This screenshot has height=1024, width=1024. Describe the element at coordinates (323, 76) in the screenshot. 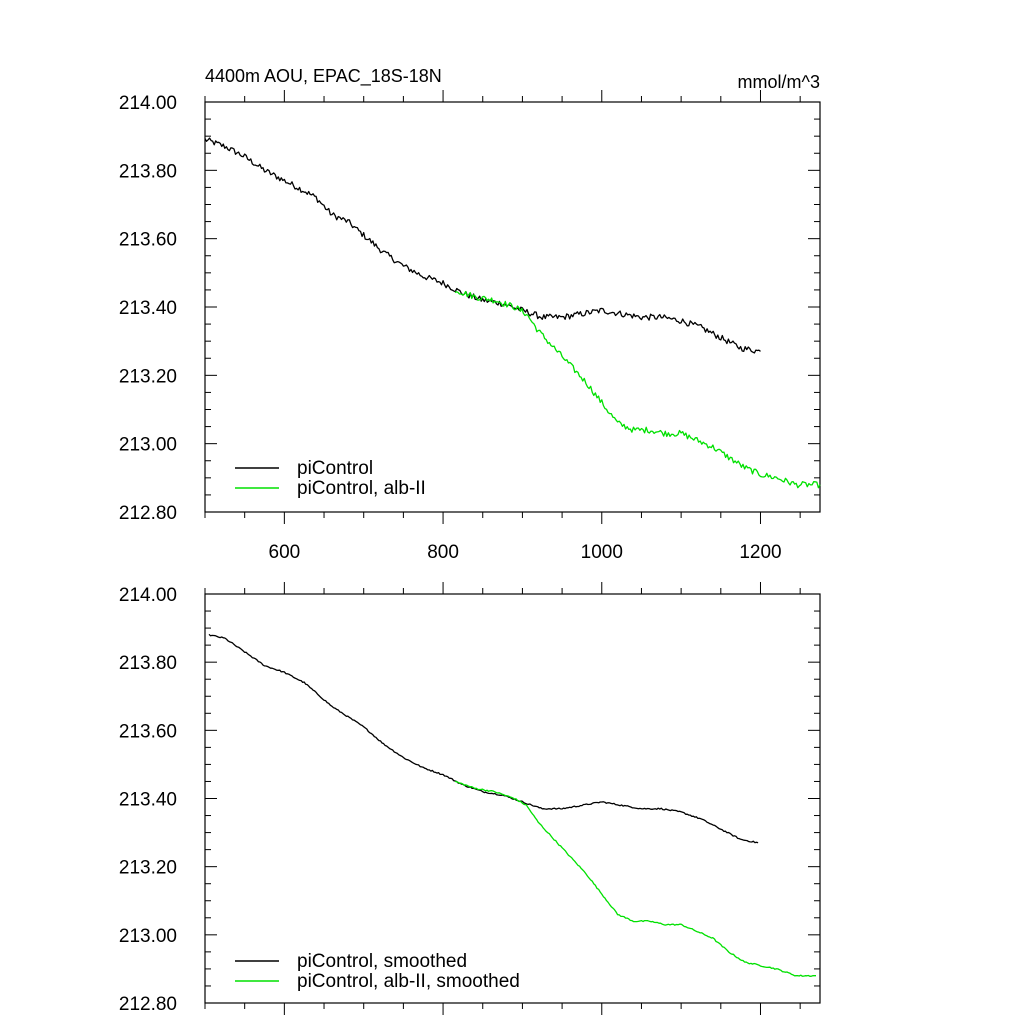

I see `chart-title: 4400m AOU, EPAC_18S-18N` at that location.